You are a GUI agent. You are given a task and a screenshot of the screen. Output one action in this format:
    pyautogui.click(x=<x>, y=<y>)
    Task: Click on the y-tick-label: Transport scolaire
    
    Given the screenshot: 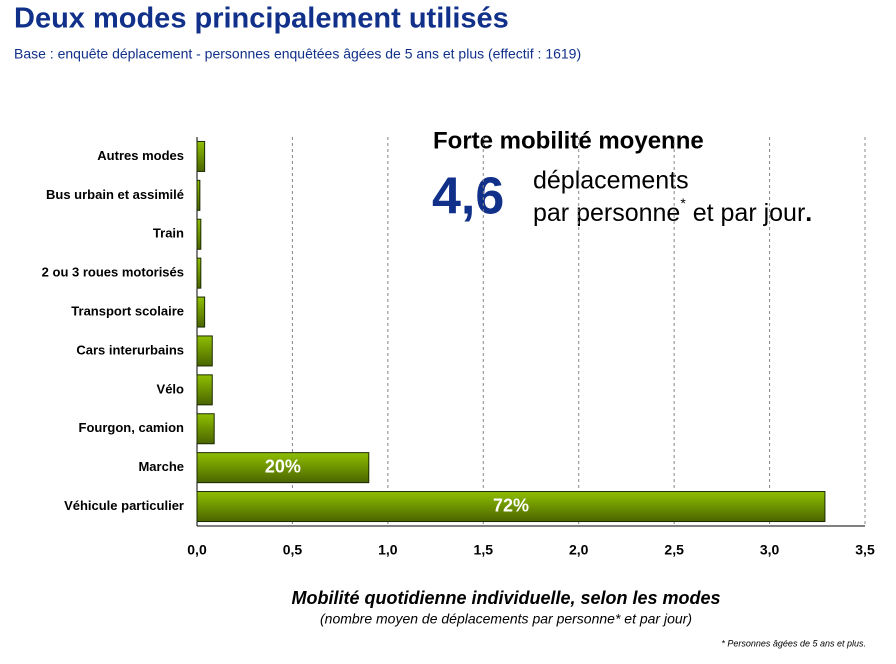 What is the action you would take?
    pyautogui.click(x=127, y=310)
    